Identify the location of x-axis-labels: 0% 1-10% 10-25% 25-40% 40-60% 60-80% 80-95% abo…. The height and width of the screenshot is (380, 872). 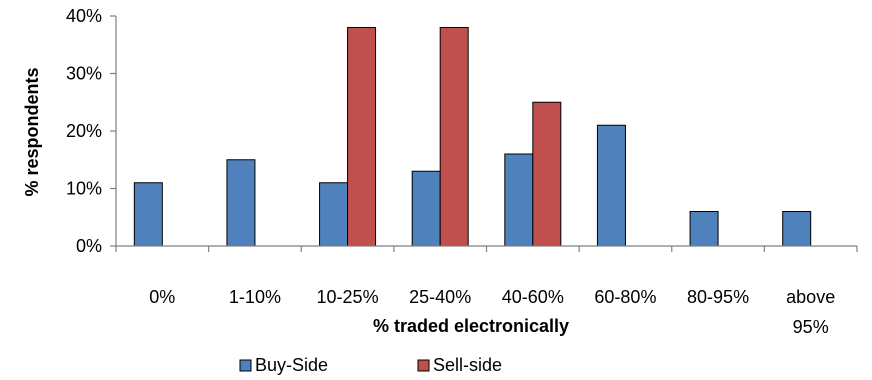
(492, 312).